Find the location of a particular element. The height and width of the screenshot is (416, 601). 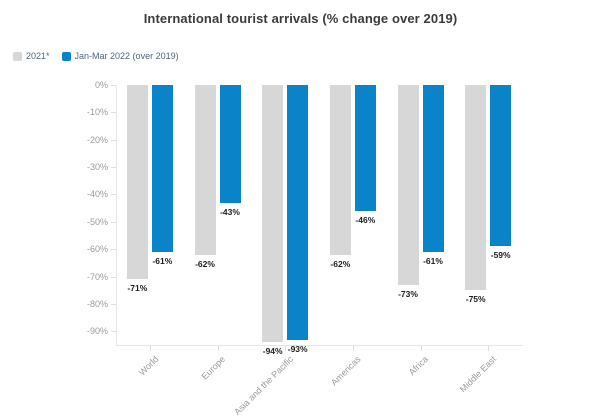

category-label: Middle East is located at coordinates (478, 374).